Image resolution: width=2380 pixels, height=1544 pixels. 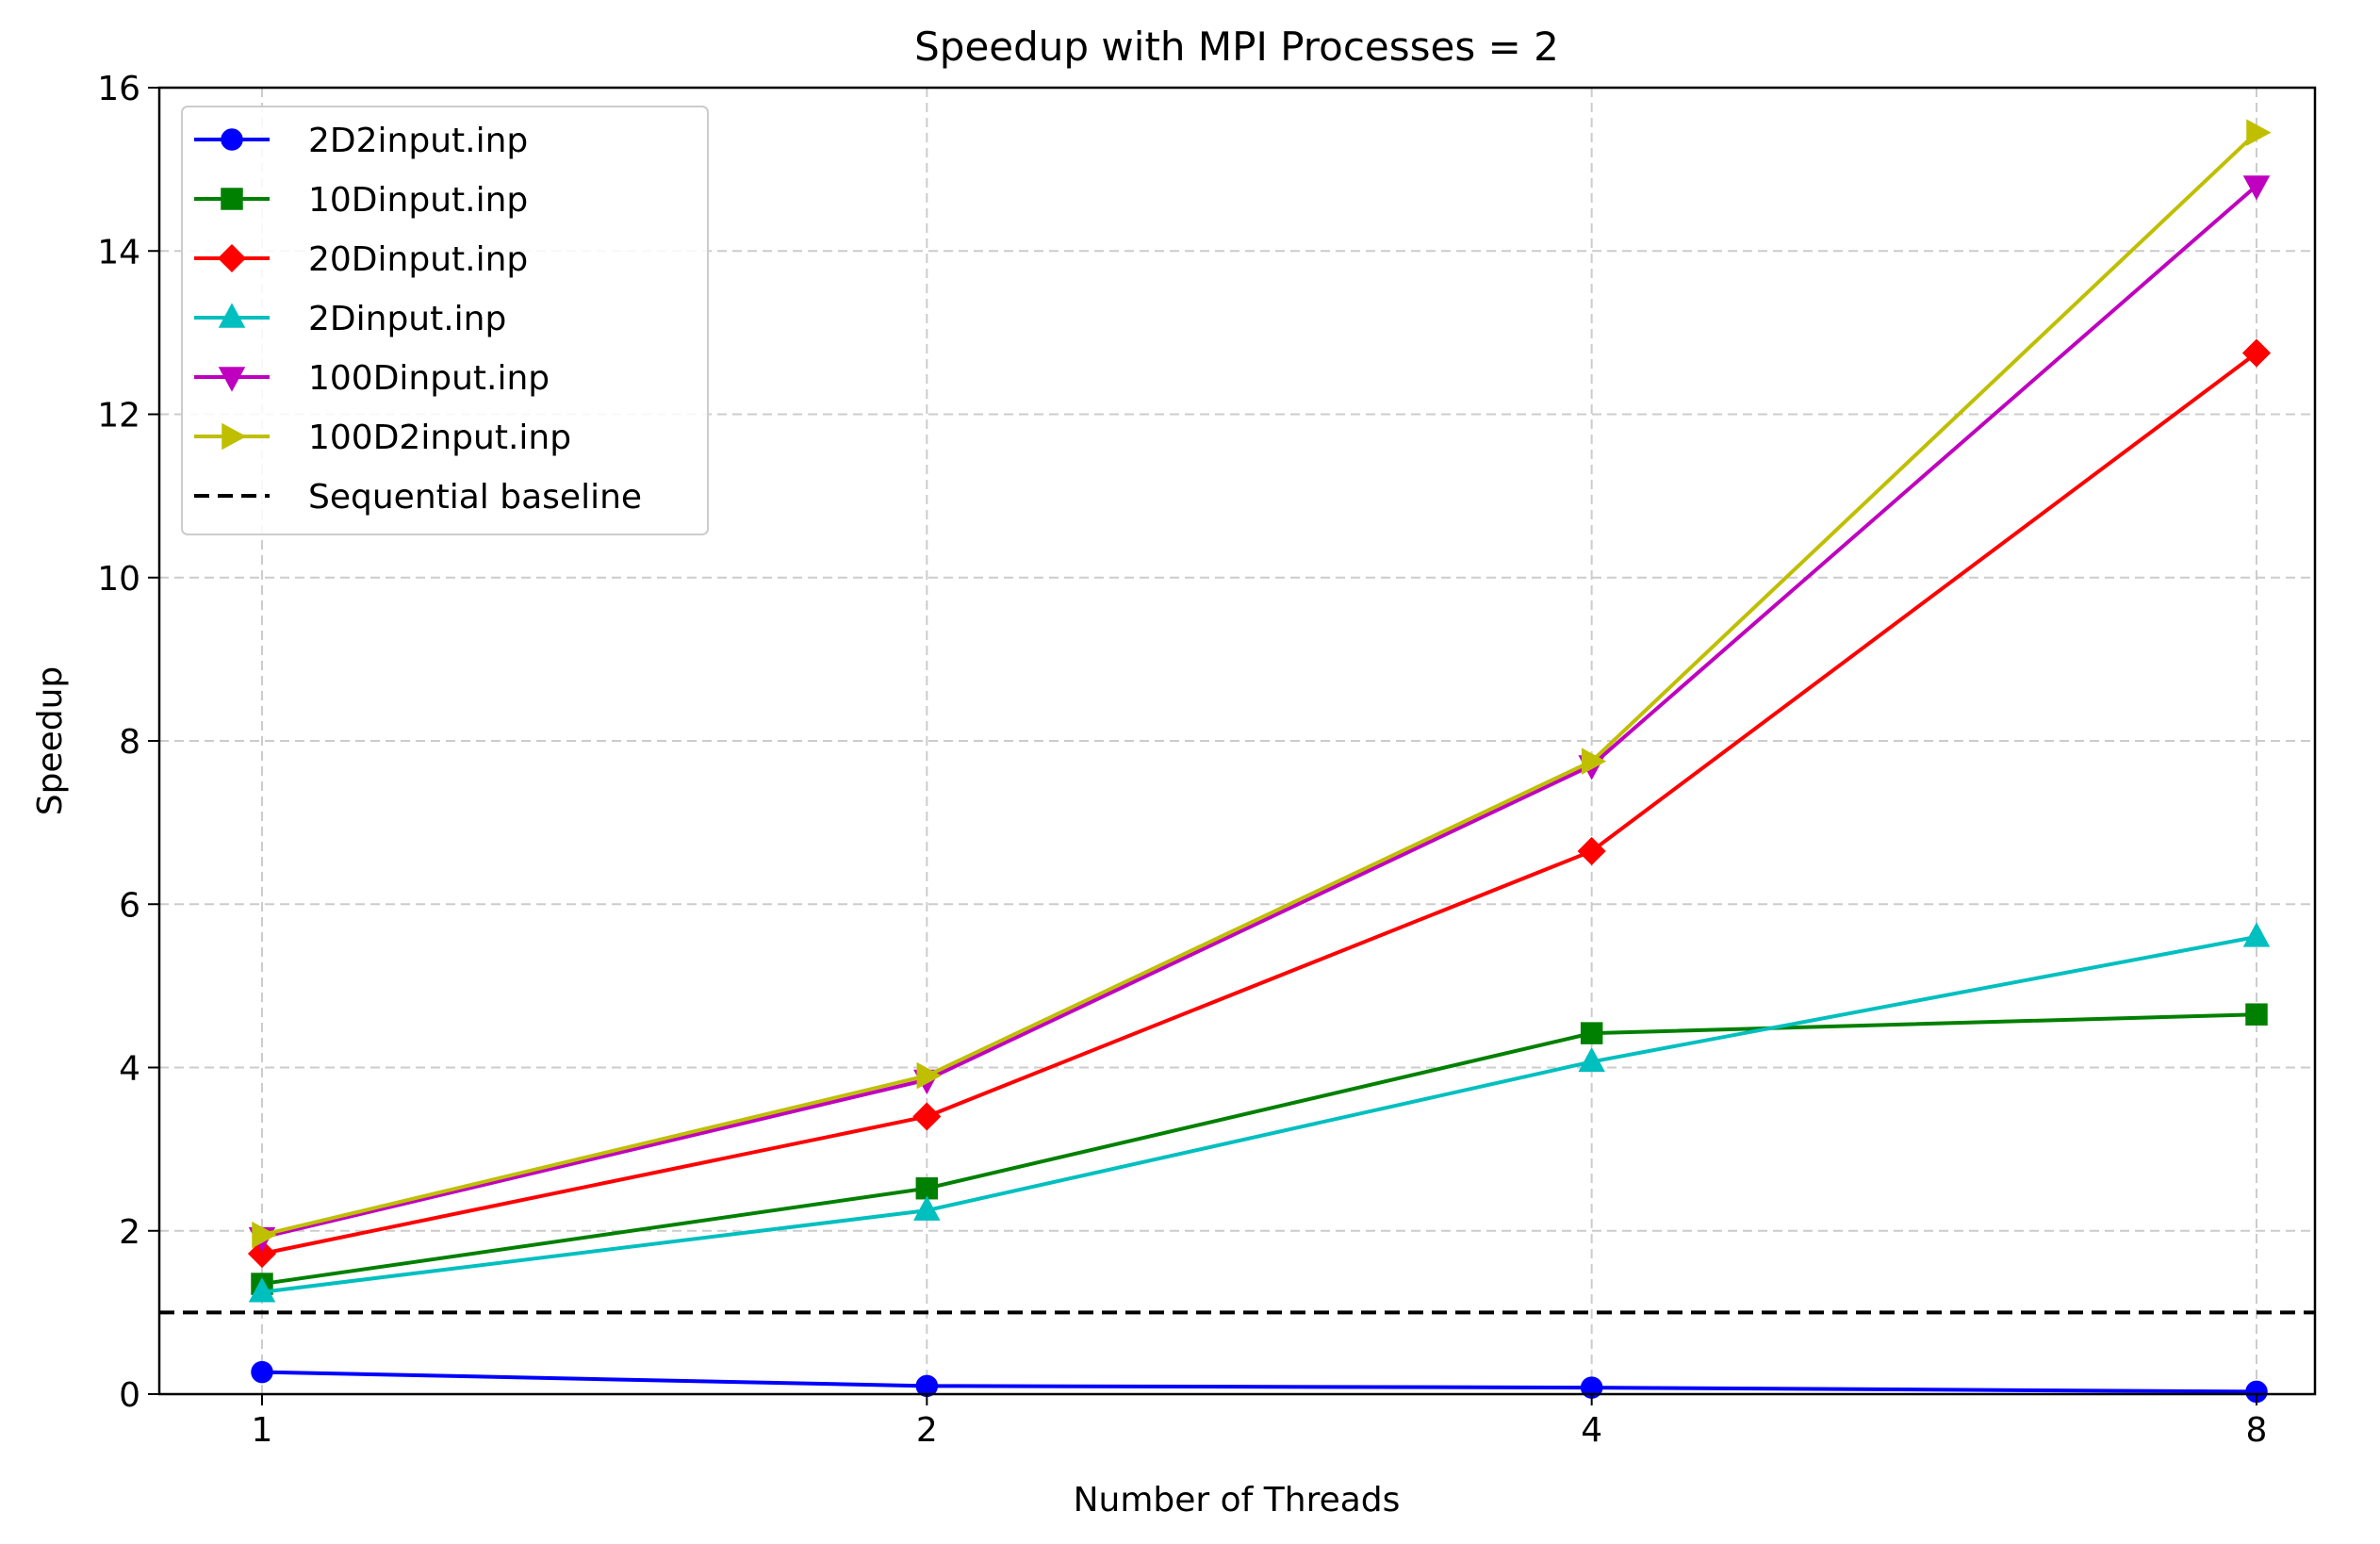 What do you see at coordinates (129, 905) in the screenshot?
I see `y-tick-label: 6` at bounding box center [129, 905].